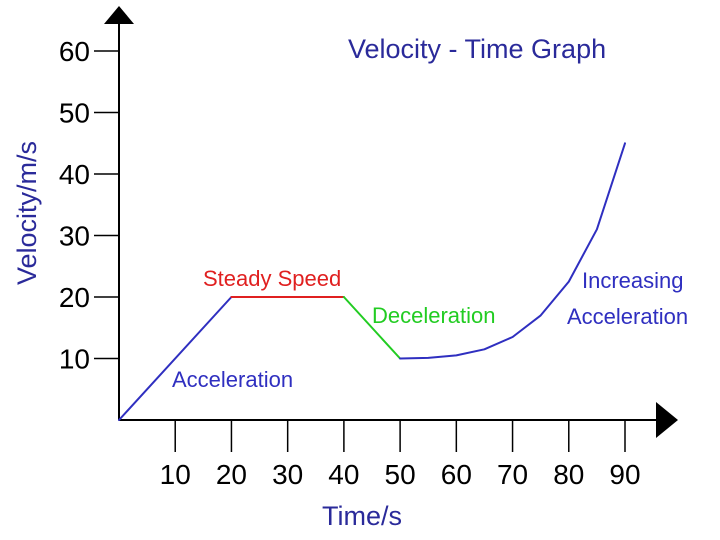 The image size is (720, 540). I want to click on x-tick-label: 10, so click(175, 474).